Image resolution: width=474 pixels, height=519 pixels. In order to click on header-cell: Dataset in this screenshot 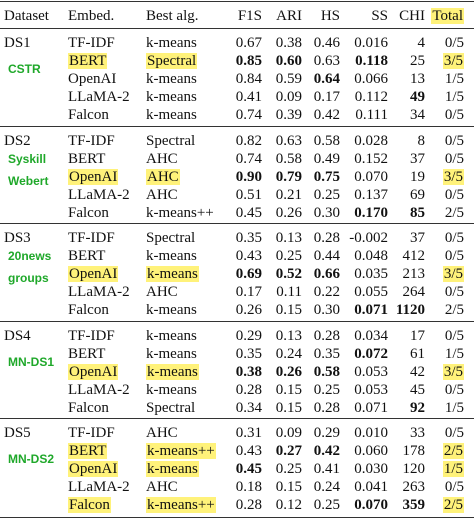, I will do `click(26, 16)`.